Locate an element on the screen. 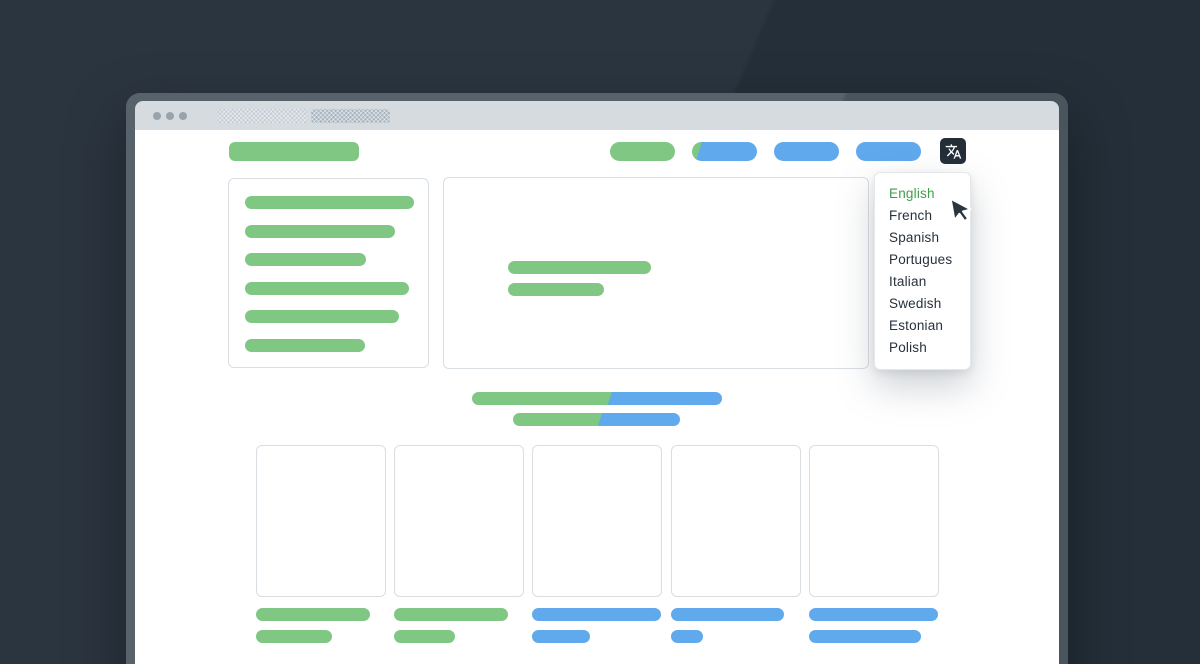 The image size is (1200, 664). browser-titlebar is located at coordinates (597, 115).